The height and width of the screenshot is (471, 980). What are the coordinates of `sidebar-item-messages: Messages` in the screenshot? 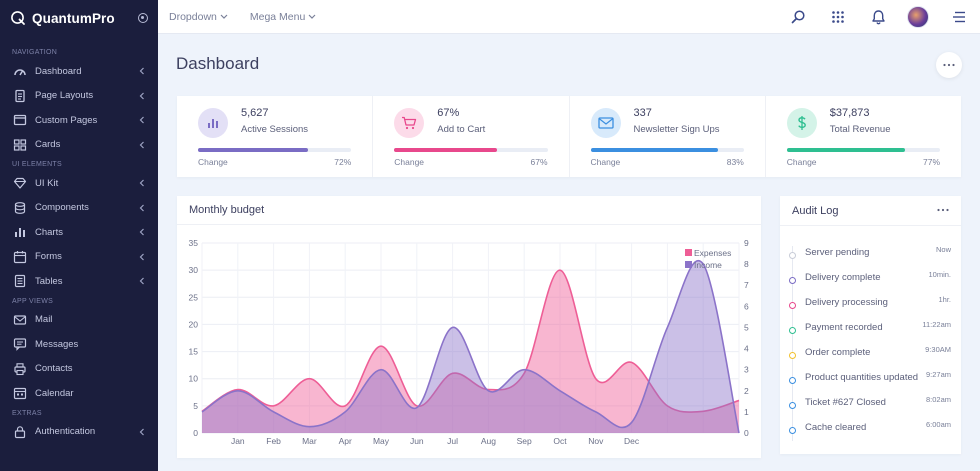 It's located at (79, 344).